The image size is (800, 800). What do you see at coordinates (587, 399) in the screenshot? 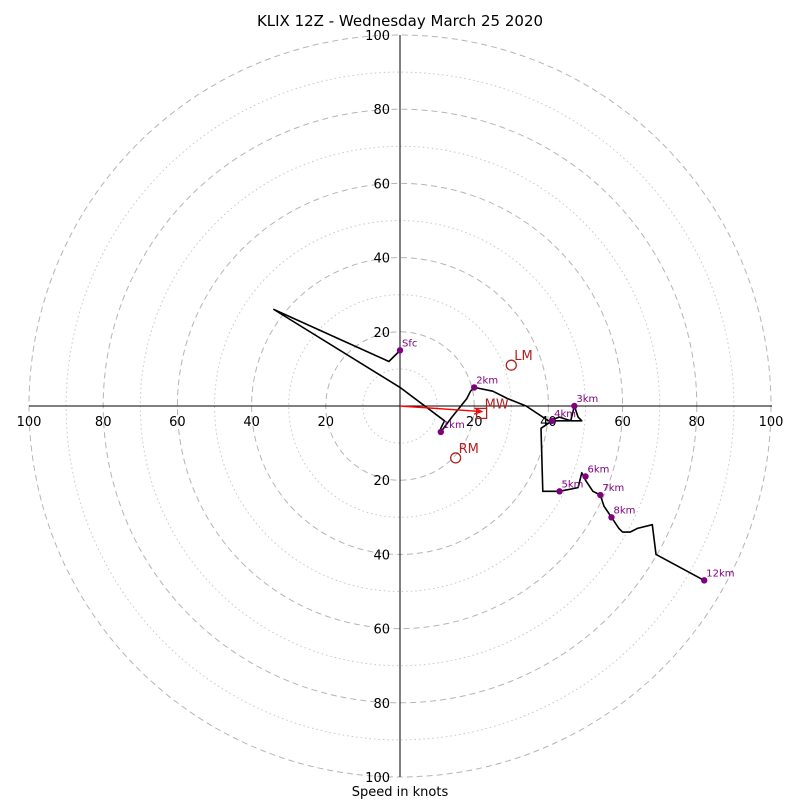
I see `height-marker-label: 3km` at bounding box center [587, 399].